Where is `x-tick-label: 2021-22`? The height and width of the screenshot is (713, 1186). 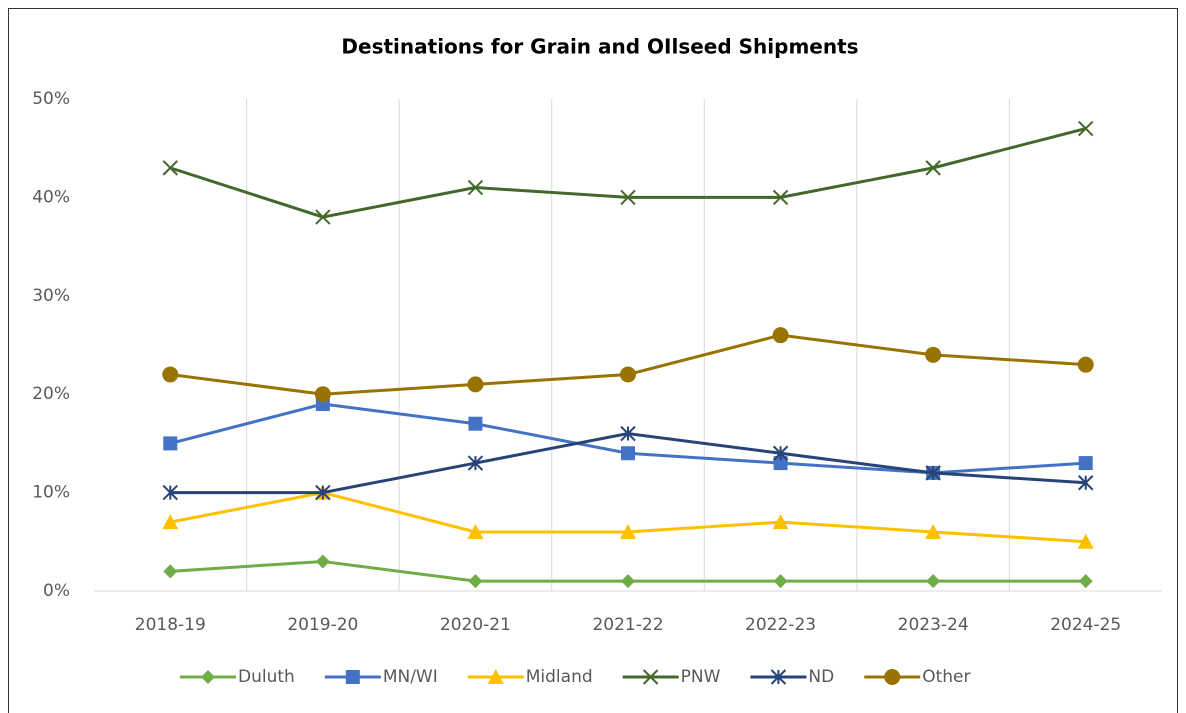 x-tick-label: 2021-22 is located at coordinates (627, 625).